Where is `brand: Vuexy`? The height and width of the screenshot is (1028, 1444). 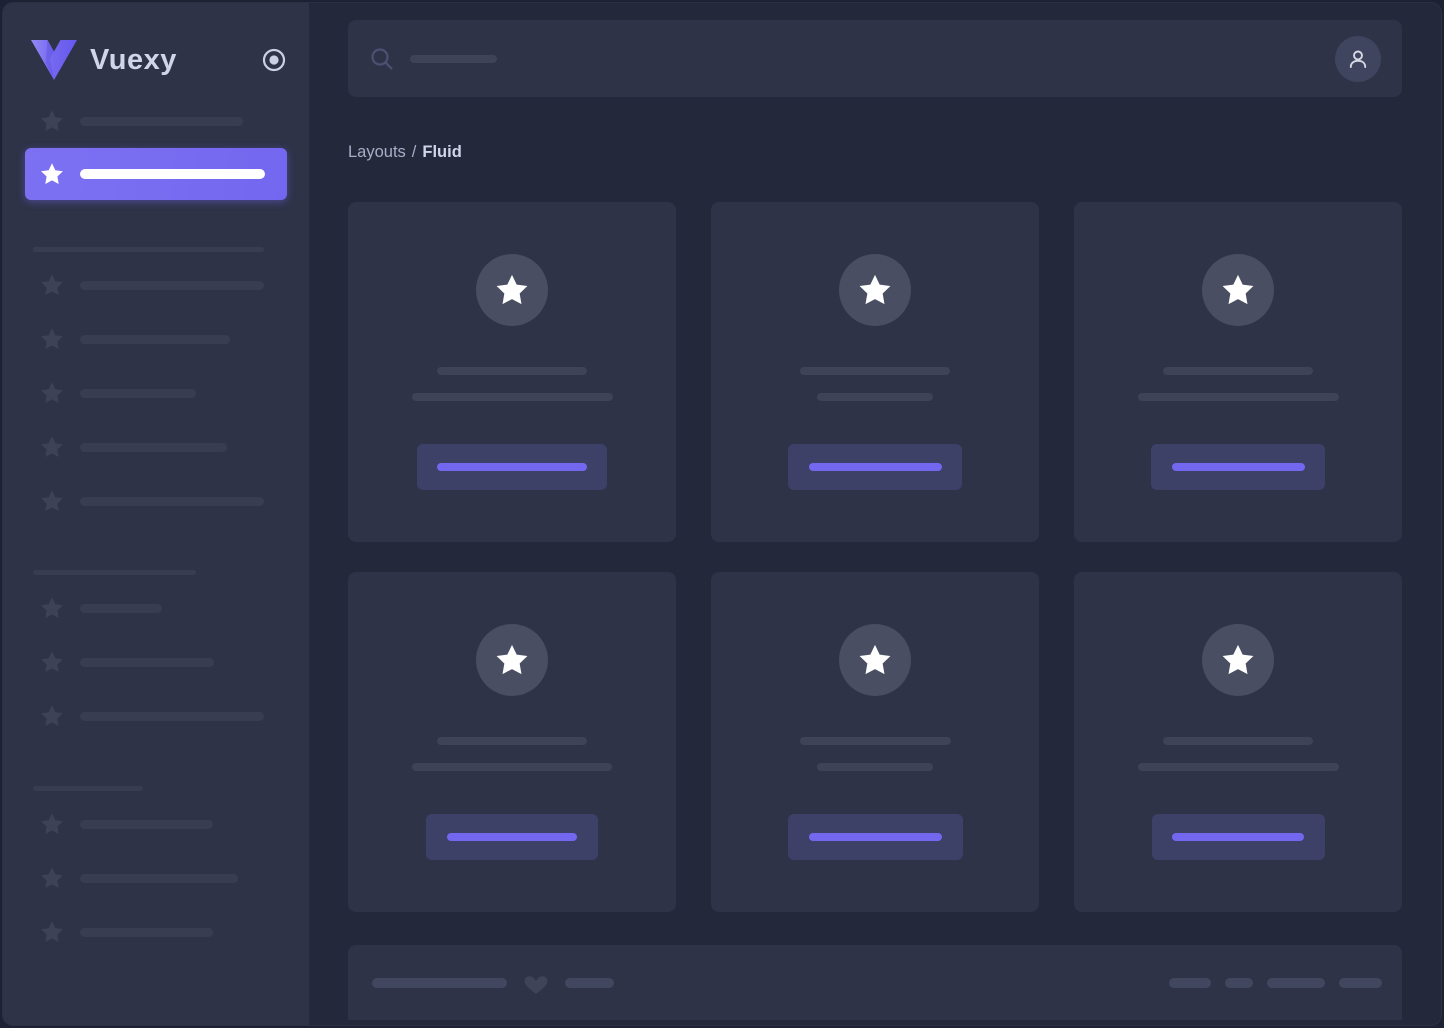 brand: Vuexy is located at coordinates (156, 42).